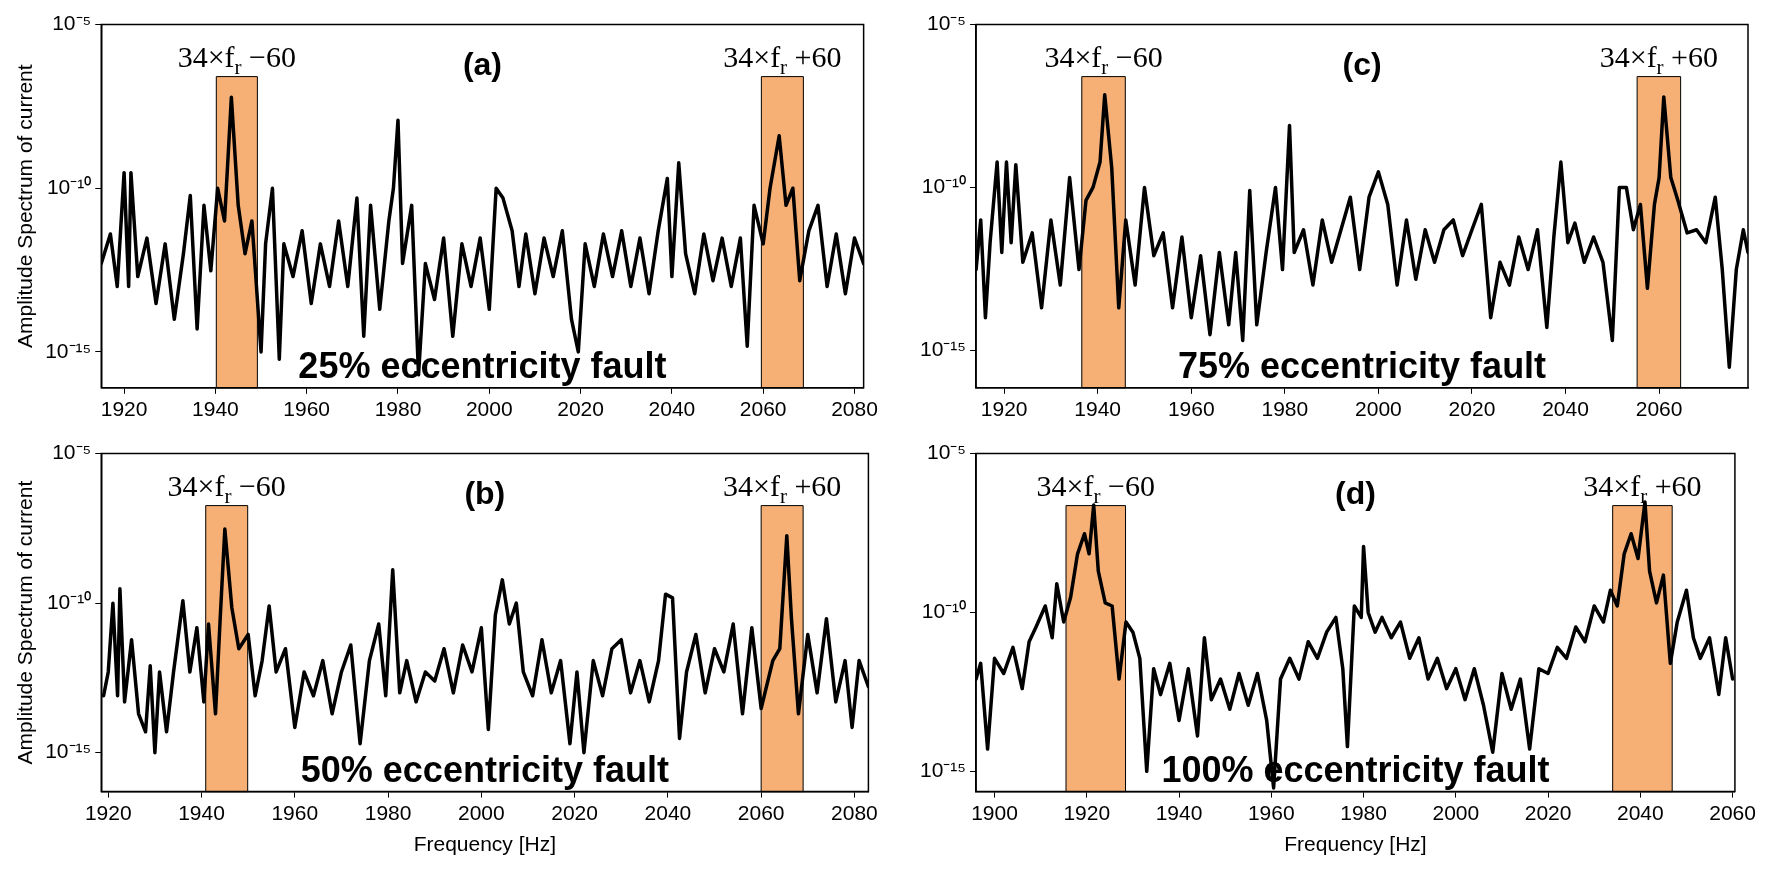 This screenshot has height=871, width=1769. What do you see at coordinates (1355, 493) in the screenshot?
I see `text: (d)` at bounding box center [1355, 493].